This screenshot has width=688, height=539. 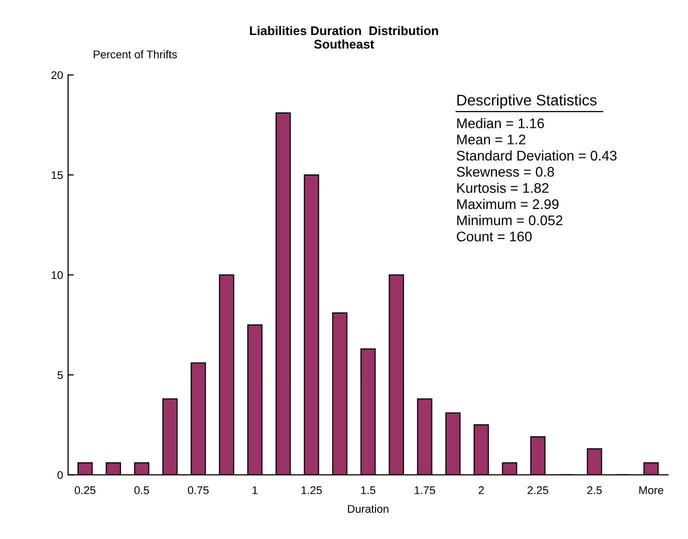 What do you see at coordinates (594, 490) in the screenshot?
I see `x-tick-label: 2.5` at bounding box center [594, 490].